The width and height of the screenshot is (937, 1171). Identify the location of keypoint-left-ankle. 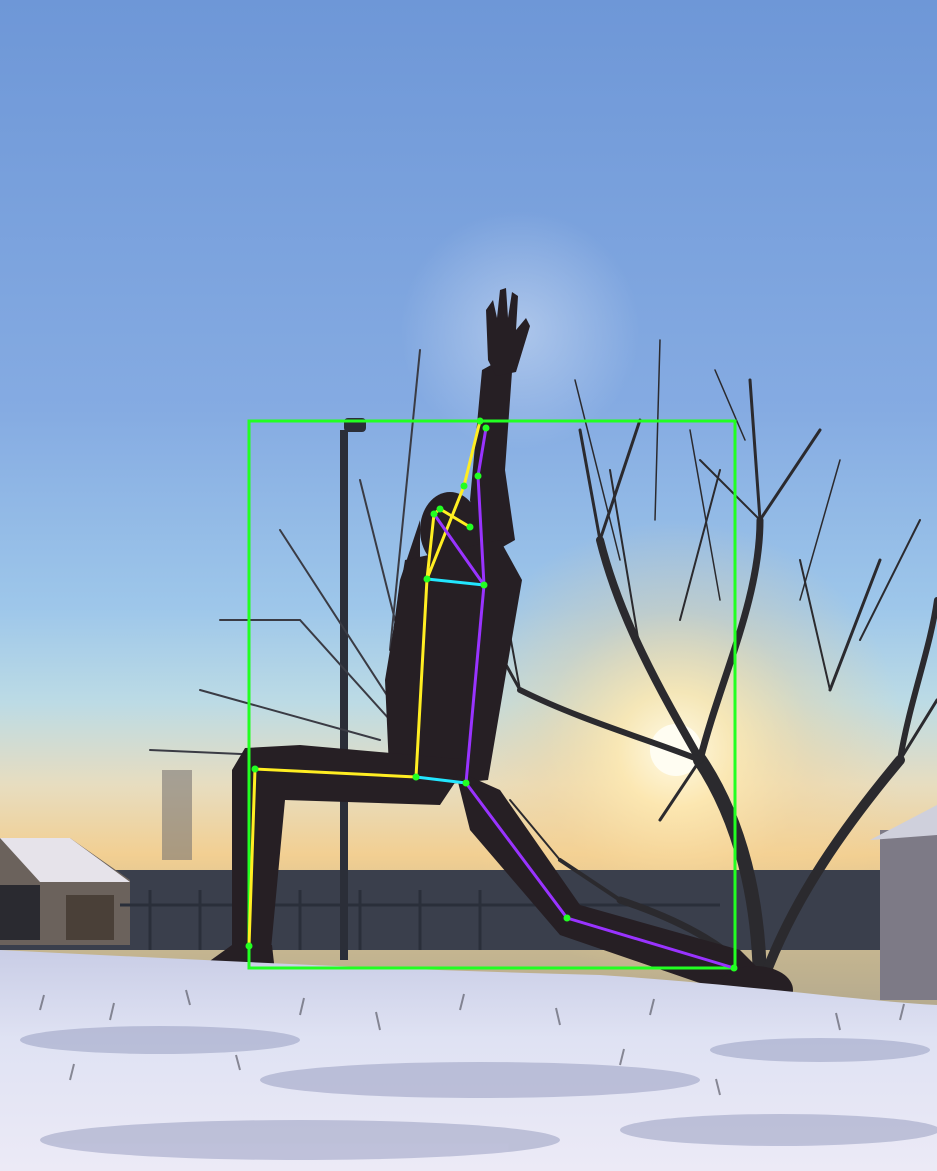
(249, 946).